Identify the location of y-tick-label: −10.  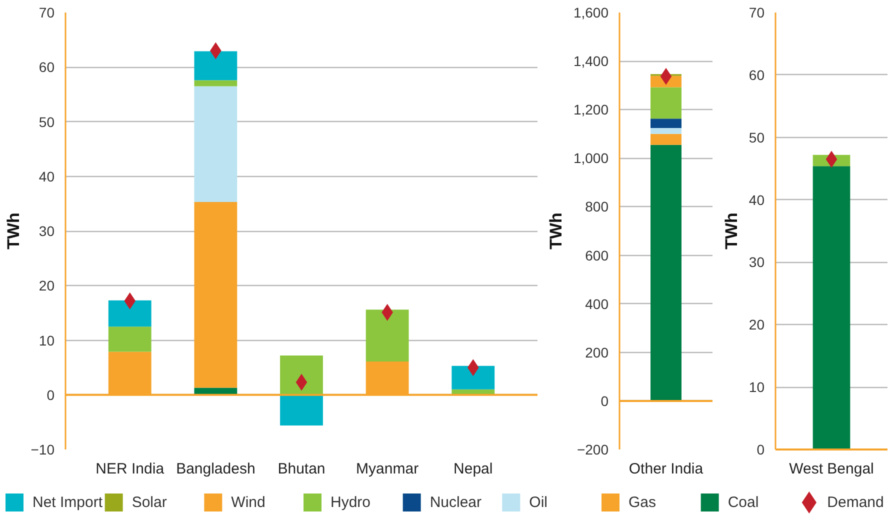
(42, 450).